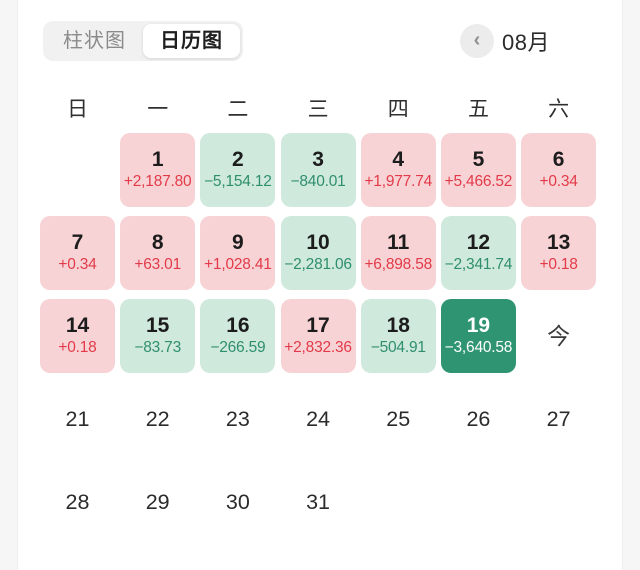 The height and width of the screenshot is (570, 640). I want to click on day-number: 14, so click(77, 326).